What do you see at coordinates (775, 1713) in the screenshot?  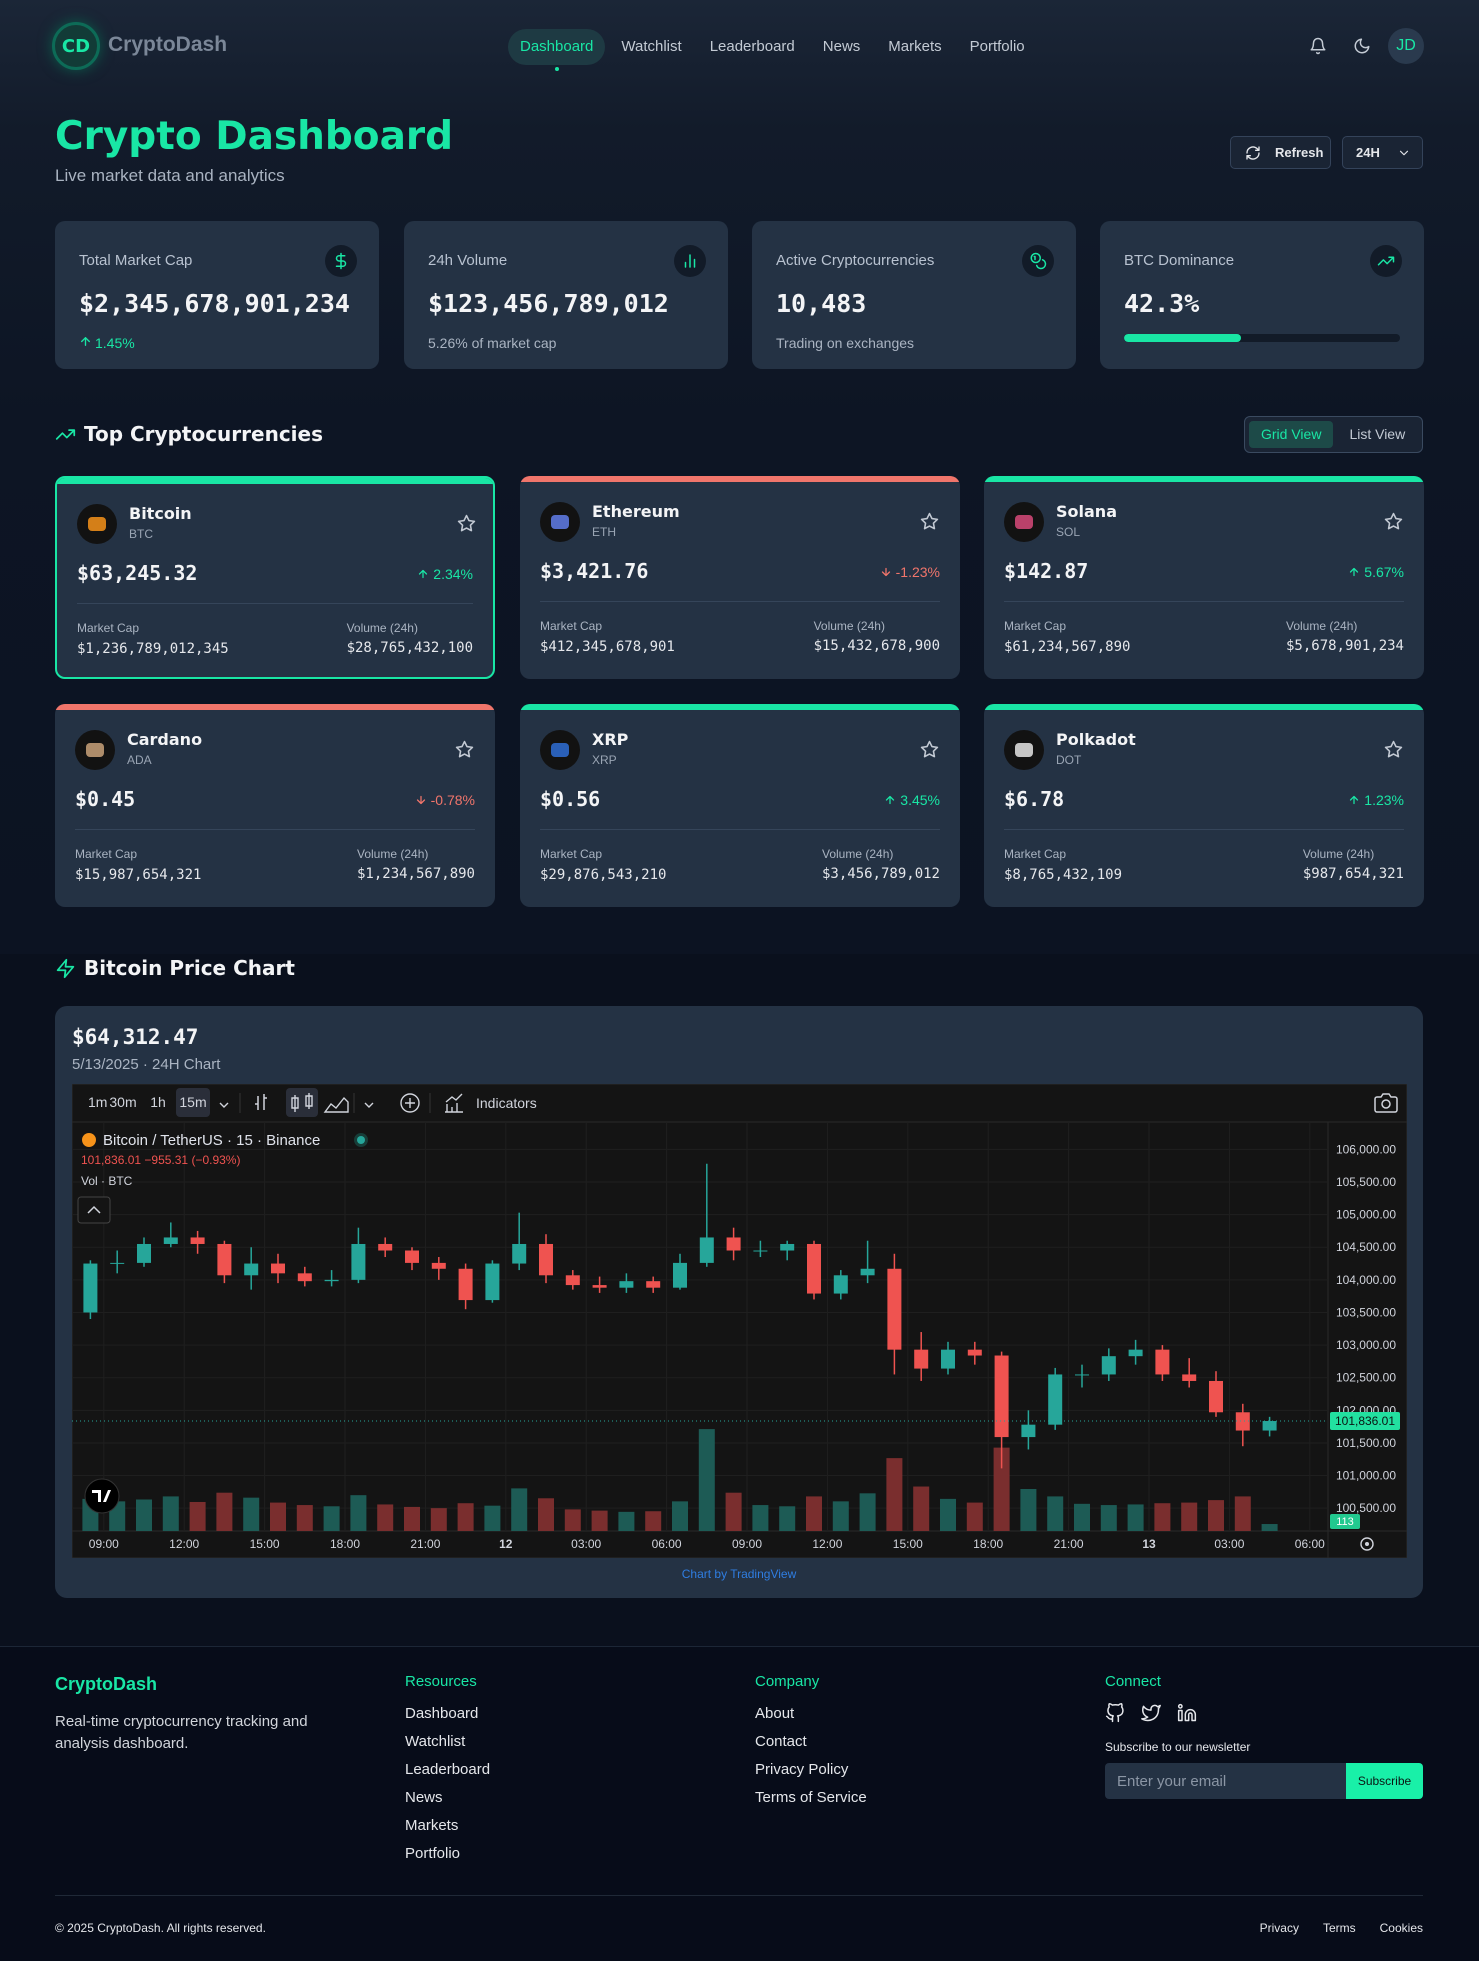 I see `footer-link: About` at bounding box center [775, 1713].